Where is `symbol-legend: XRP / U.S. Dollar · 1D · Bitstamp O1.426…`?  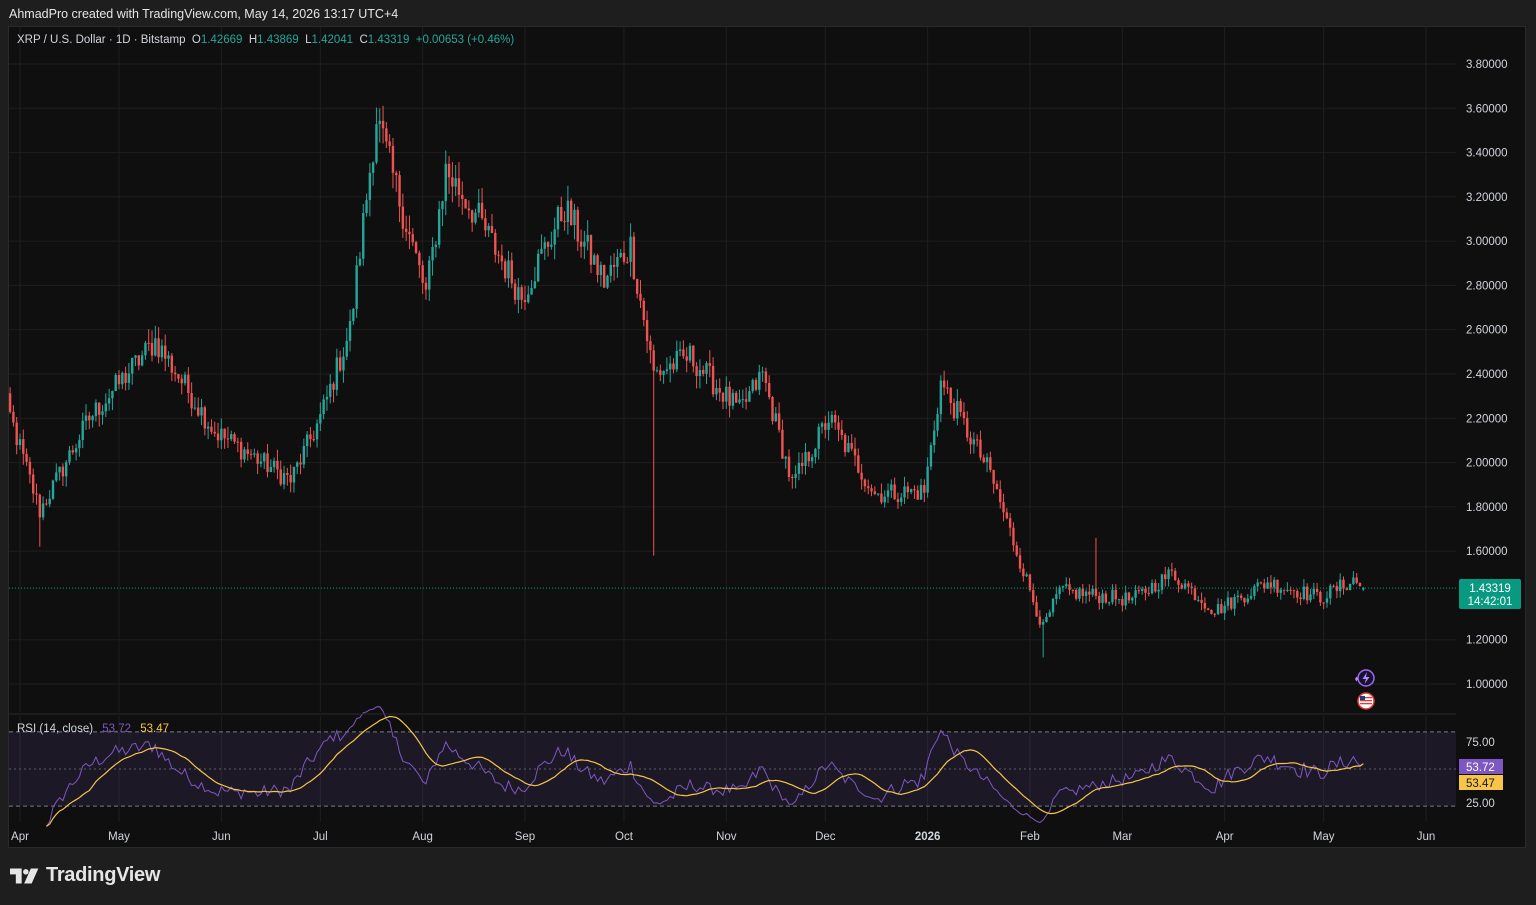
symbol-legend: XRP / U.S. Dollar · 1D · Bitstamp O1.426… is located at coordinates (265, 40).